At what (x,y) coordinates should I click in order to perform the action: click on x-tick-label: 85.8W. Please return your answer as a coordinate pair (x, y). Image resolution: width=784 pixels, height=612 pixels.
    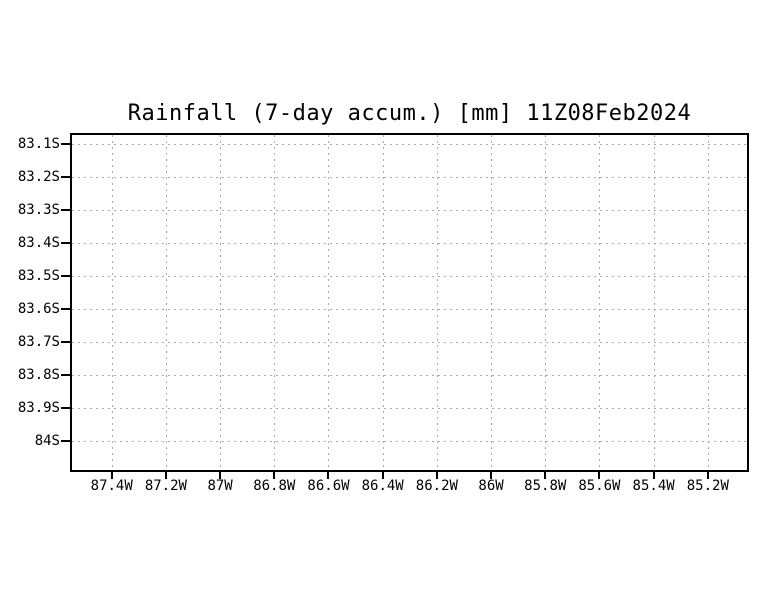
    Looking at the image, I should click on (545, 486).